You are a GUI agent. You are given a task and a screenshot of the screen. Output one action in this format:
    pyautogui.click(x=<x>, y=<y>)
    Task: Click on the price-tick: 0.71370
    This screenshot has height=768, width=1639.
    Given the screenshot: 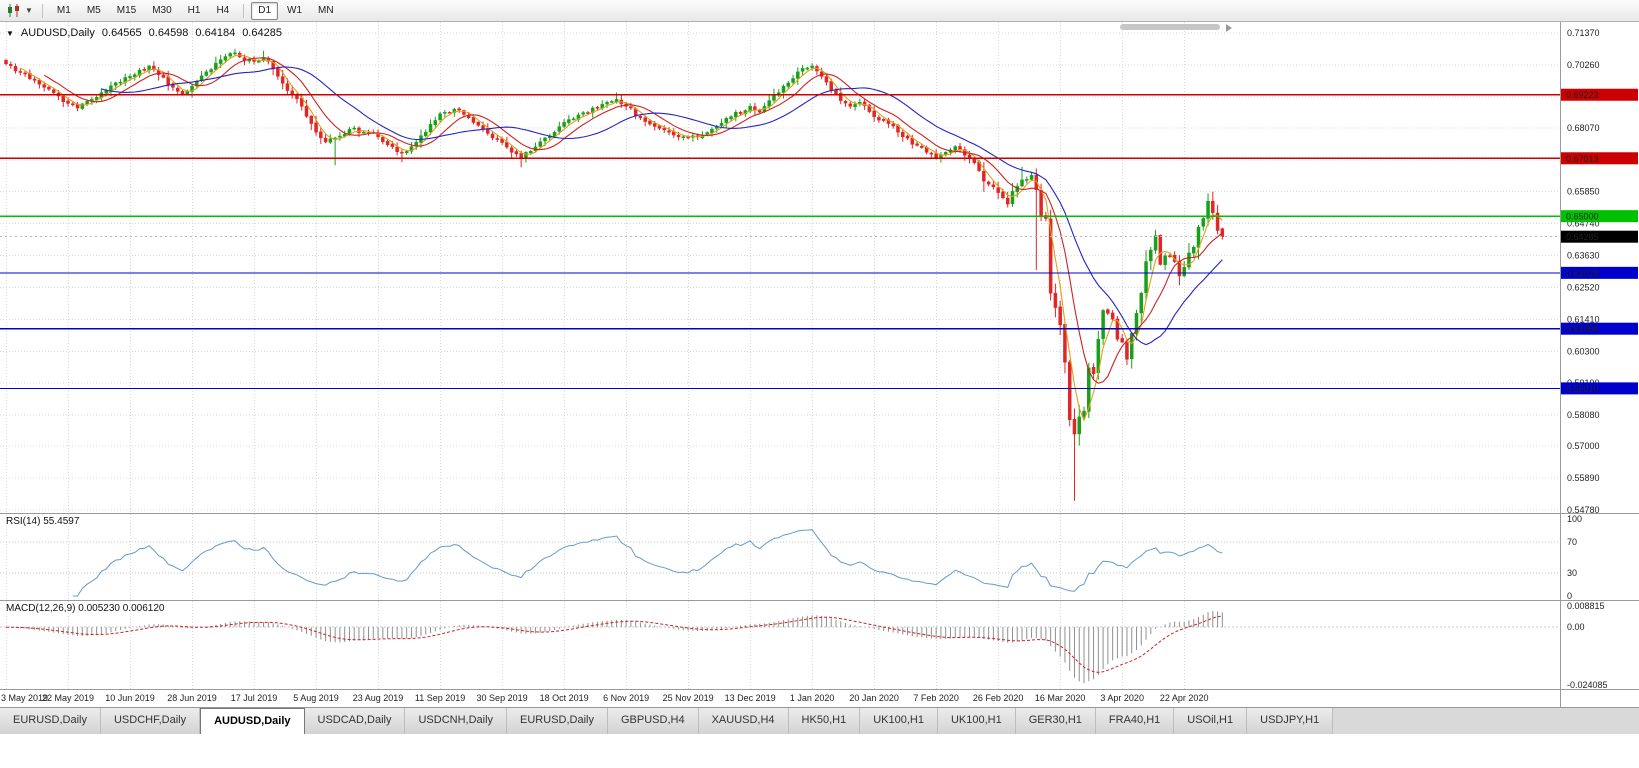 What is the action you would take?
    pyautogui.click(x=1583, y=33)
    